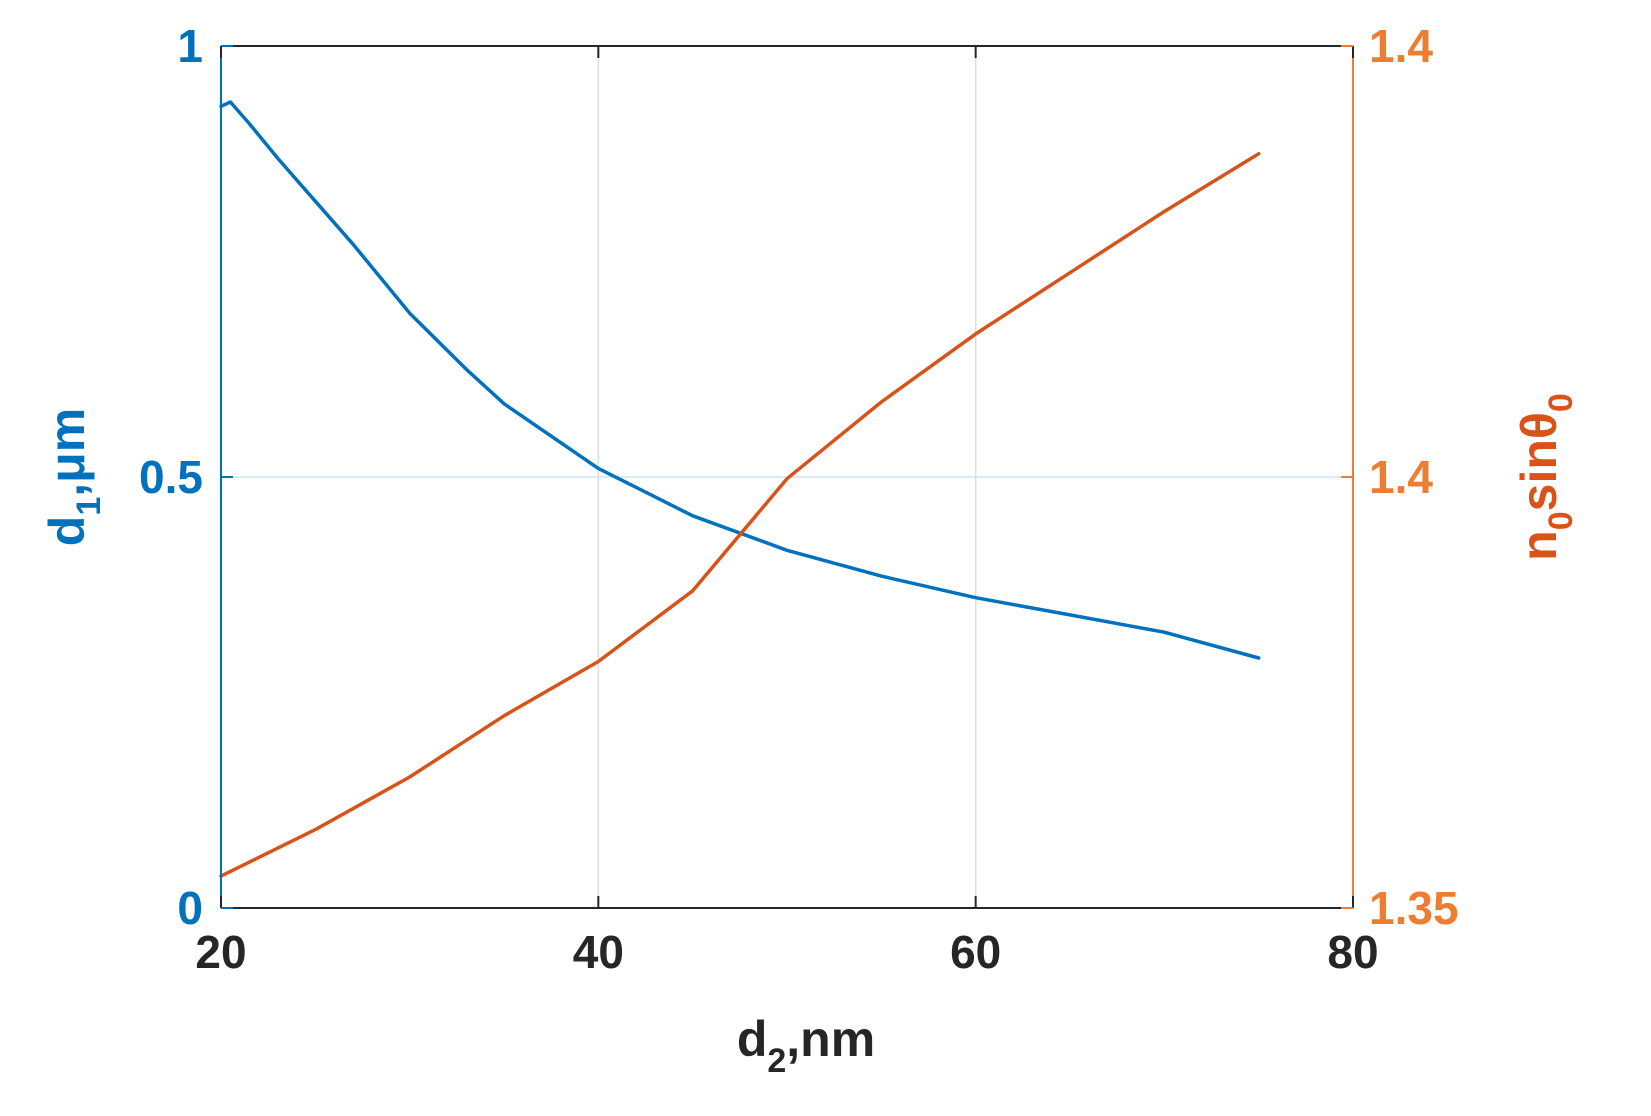 Image resolution: width=1651 pixels, height=1116 pixels. Describe the element at coordinates (830, 1039) in the screenshot. I see `x-axis-title-suffix: ,nm` at that location.